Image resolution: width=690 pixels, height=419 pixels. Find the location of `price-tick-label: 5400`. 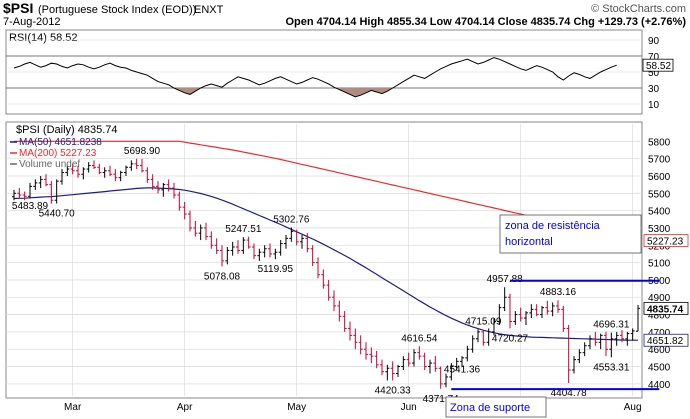

price-tick-label: 5400 is located at coordinates (659, 212).